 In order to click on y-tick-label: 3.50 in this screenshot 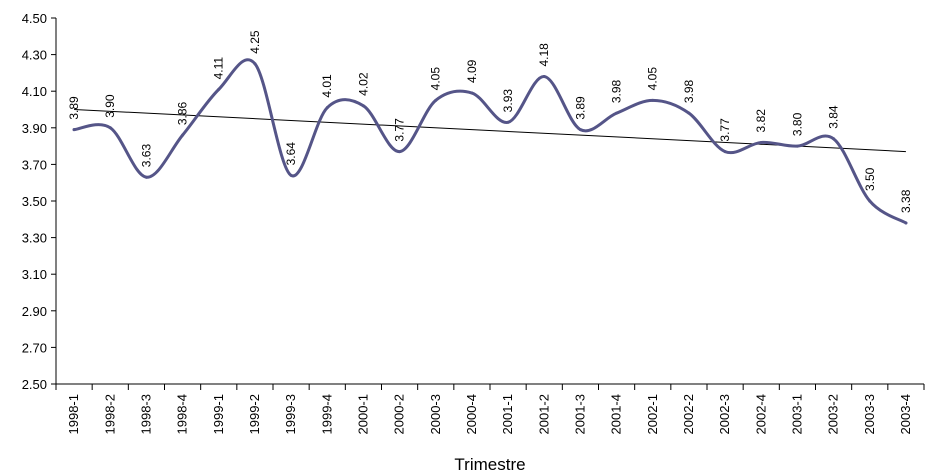, I will do `click(34, 201)`.